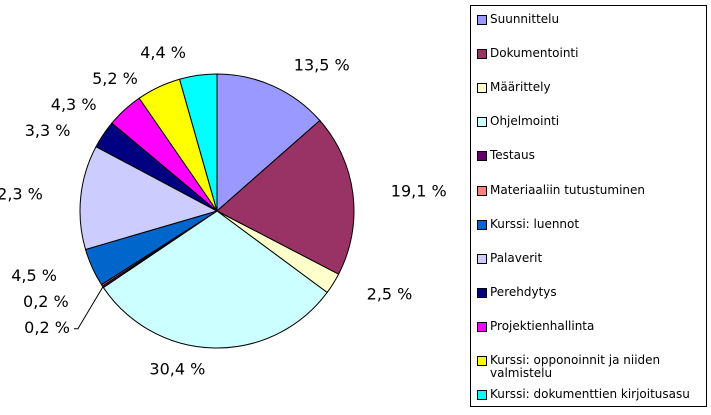  Describe the element at coordinates (591, 291) in the screenshot. I see `legend-item: Perehdytys` at that location.